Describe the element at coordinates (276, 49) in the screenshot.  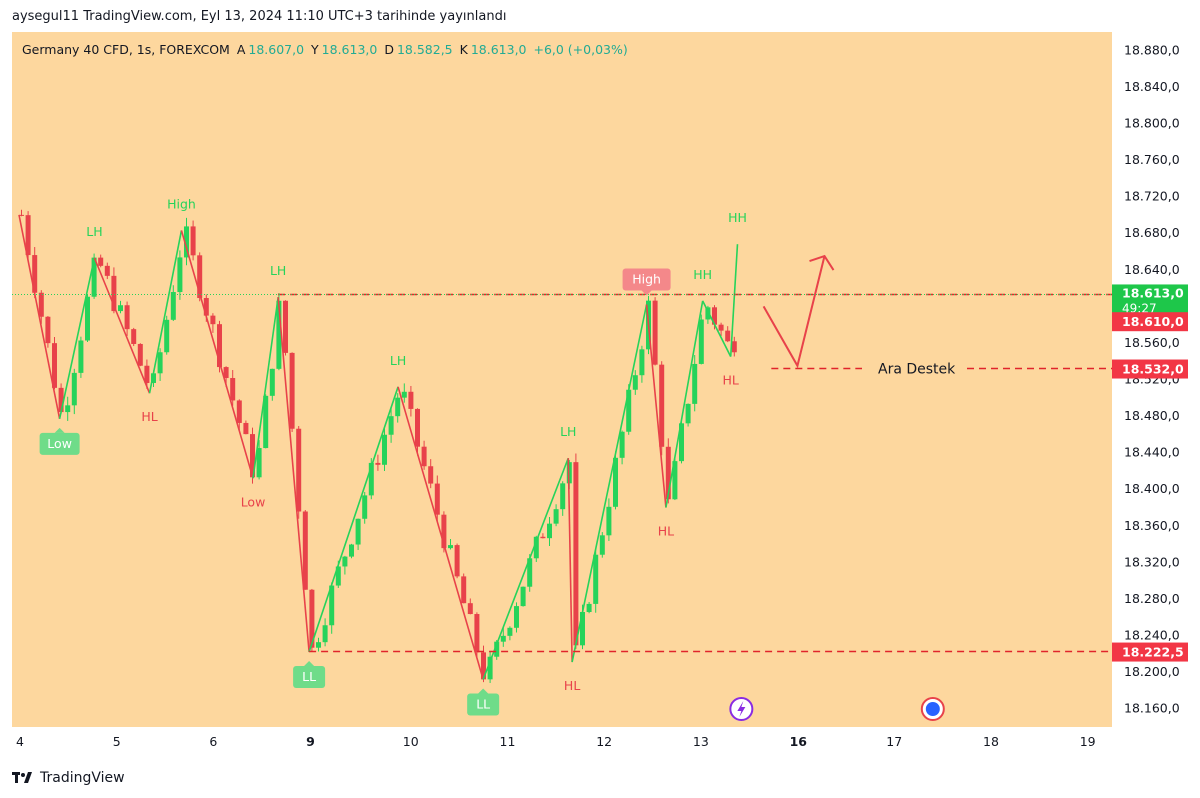
I see `open-value: 18.607,0` at that location.